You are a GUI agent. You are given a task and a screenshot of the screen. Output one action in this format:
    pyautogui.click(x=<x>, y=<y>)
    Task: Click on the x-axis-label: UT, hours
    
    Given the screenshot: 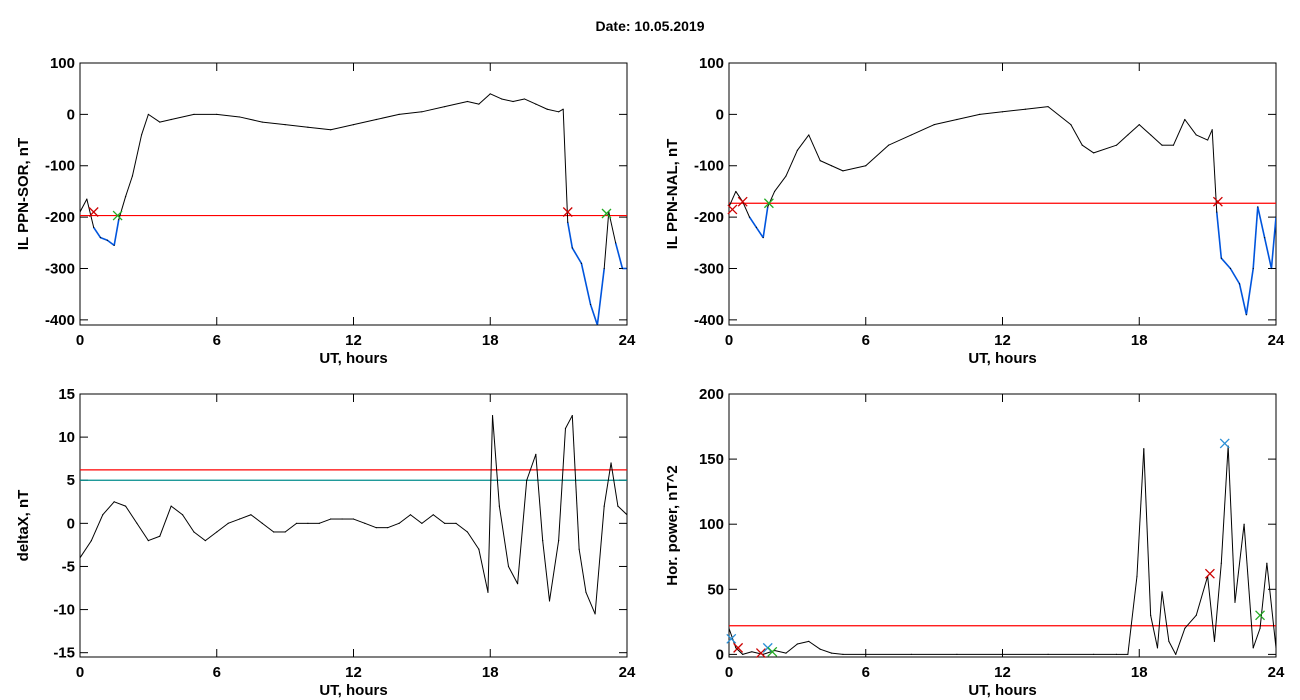 What is the action you would take?
    pyautogui.click(x=353, y=358)
    